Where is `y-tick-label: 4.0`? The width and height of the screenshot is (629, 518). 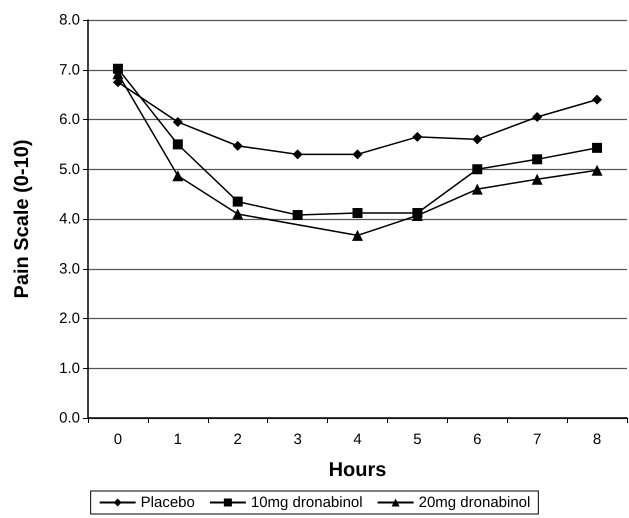 y-tick-label: 4.0 is located at coordinates (69, 219).